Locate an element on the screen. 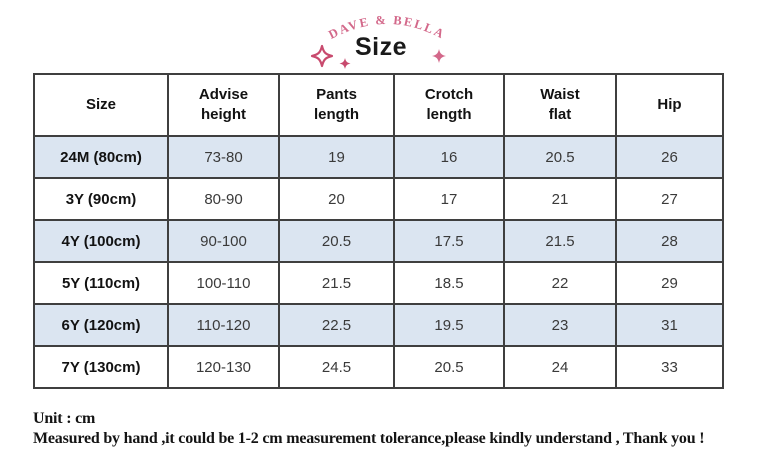  table-row-24m: 24M (80cm) 73-80 19 16 20.5 26 is located at coordinates (378, 157).